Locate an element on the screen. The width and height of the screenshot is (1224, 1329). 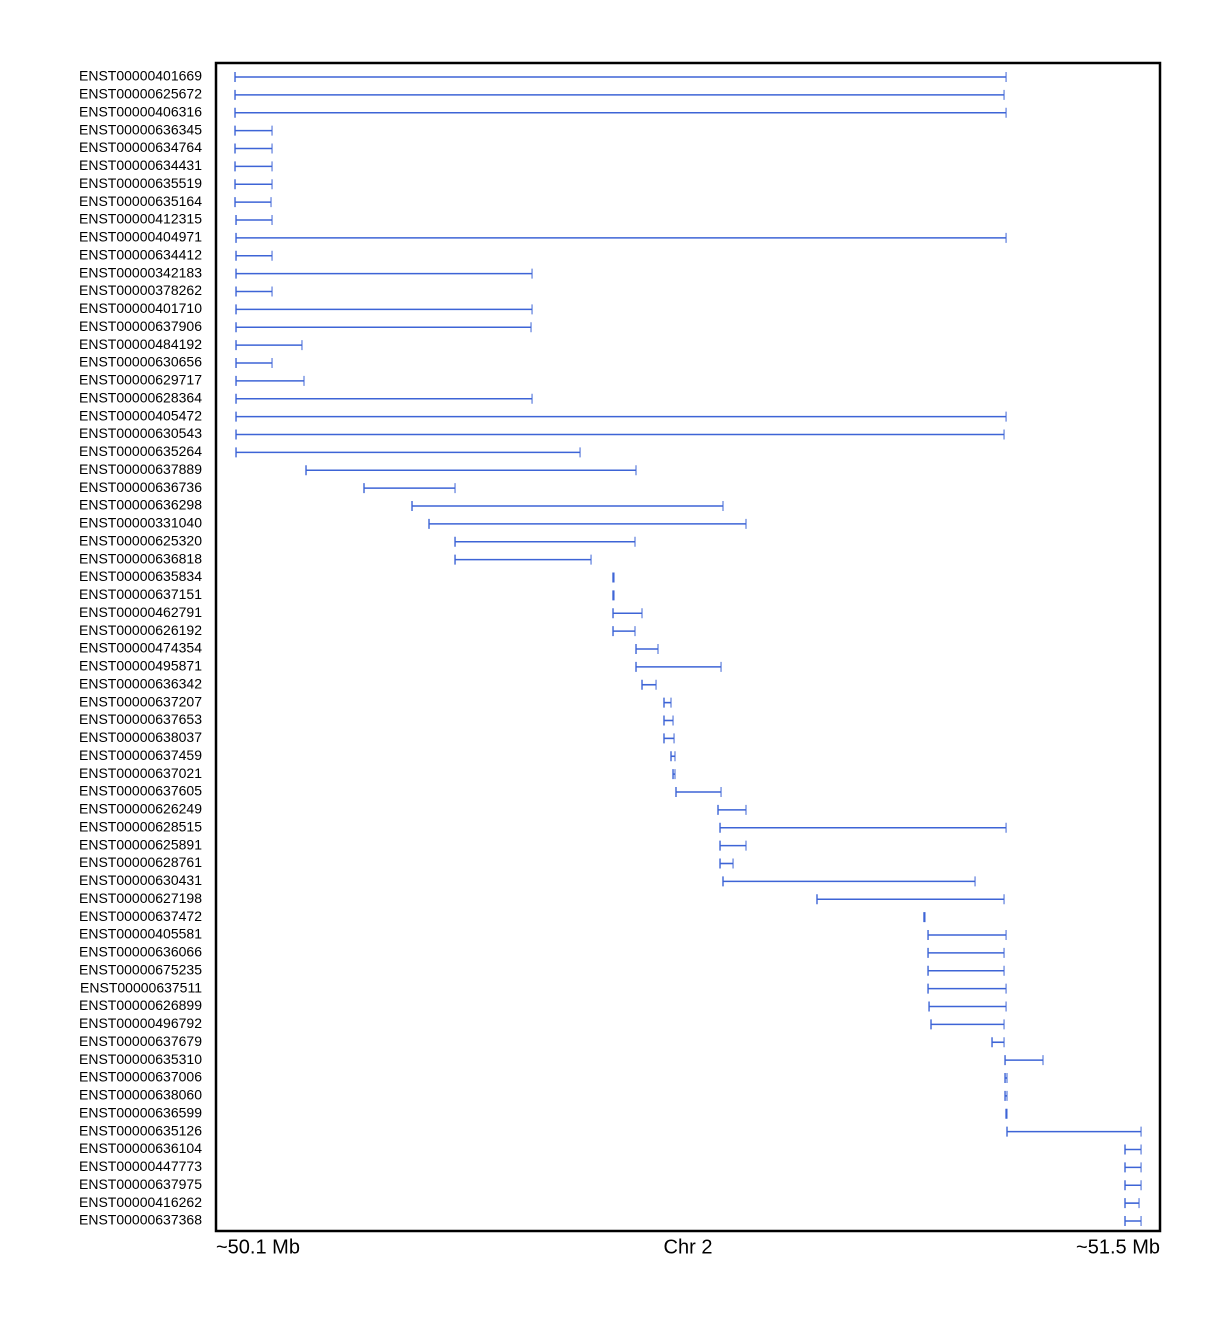
transcript-label: ENST00000636736 is located at coordinates (140, 487).